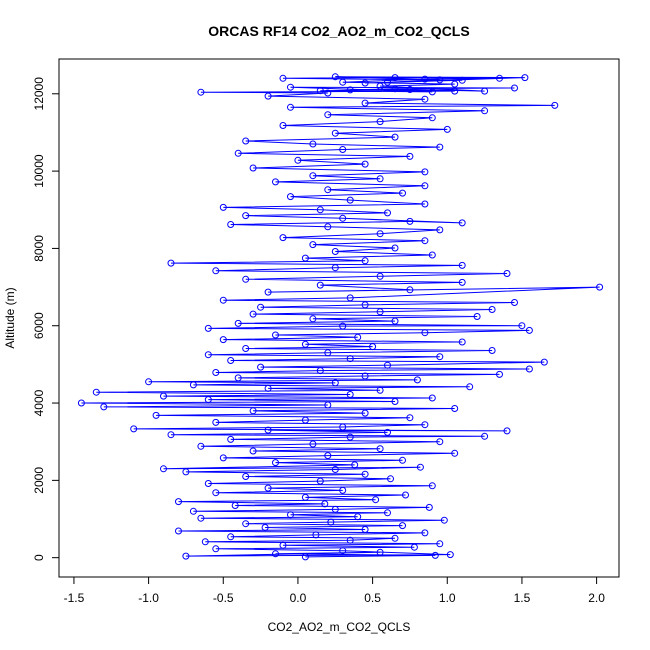 This screenshot has height=650, width=650. I want to click on chart-title: ORCAS RF14 CO2_AO2_m_CO2_QCLS, so click(338, 31).